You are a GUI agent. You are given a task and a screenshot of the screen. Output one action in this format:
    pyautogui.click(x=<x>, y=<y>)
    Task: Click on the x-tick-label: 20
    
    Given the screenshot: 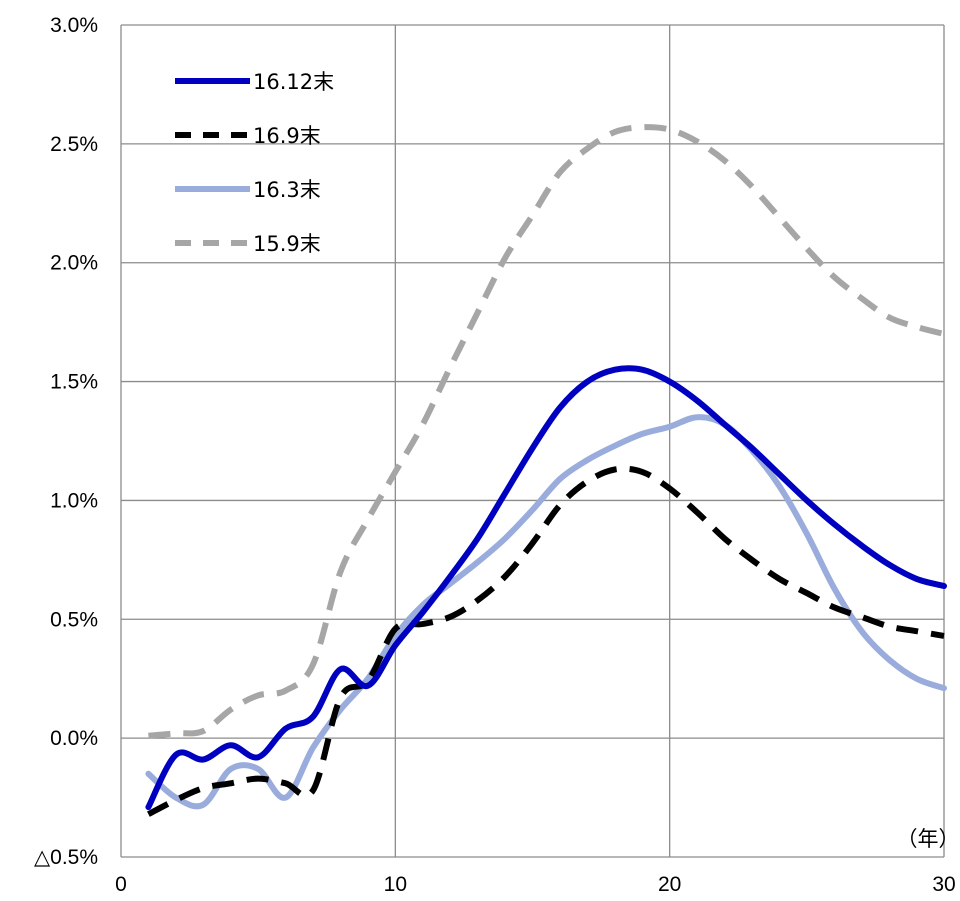 What is the action you would take?
    pyautogui.click(x=669, y=884)
    